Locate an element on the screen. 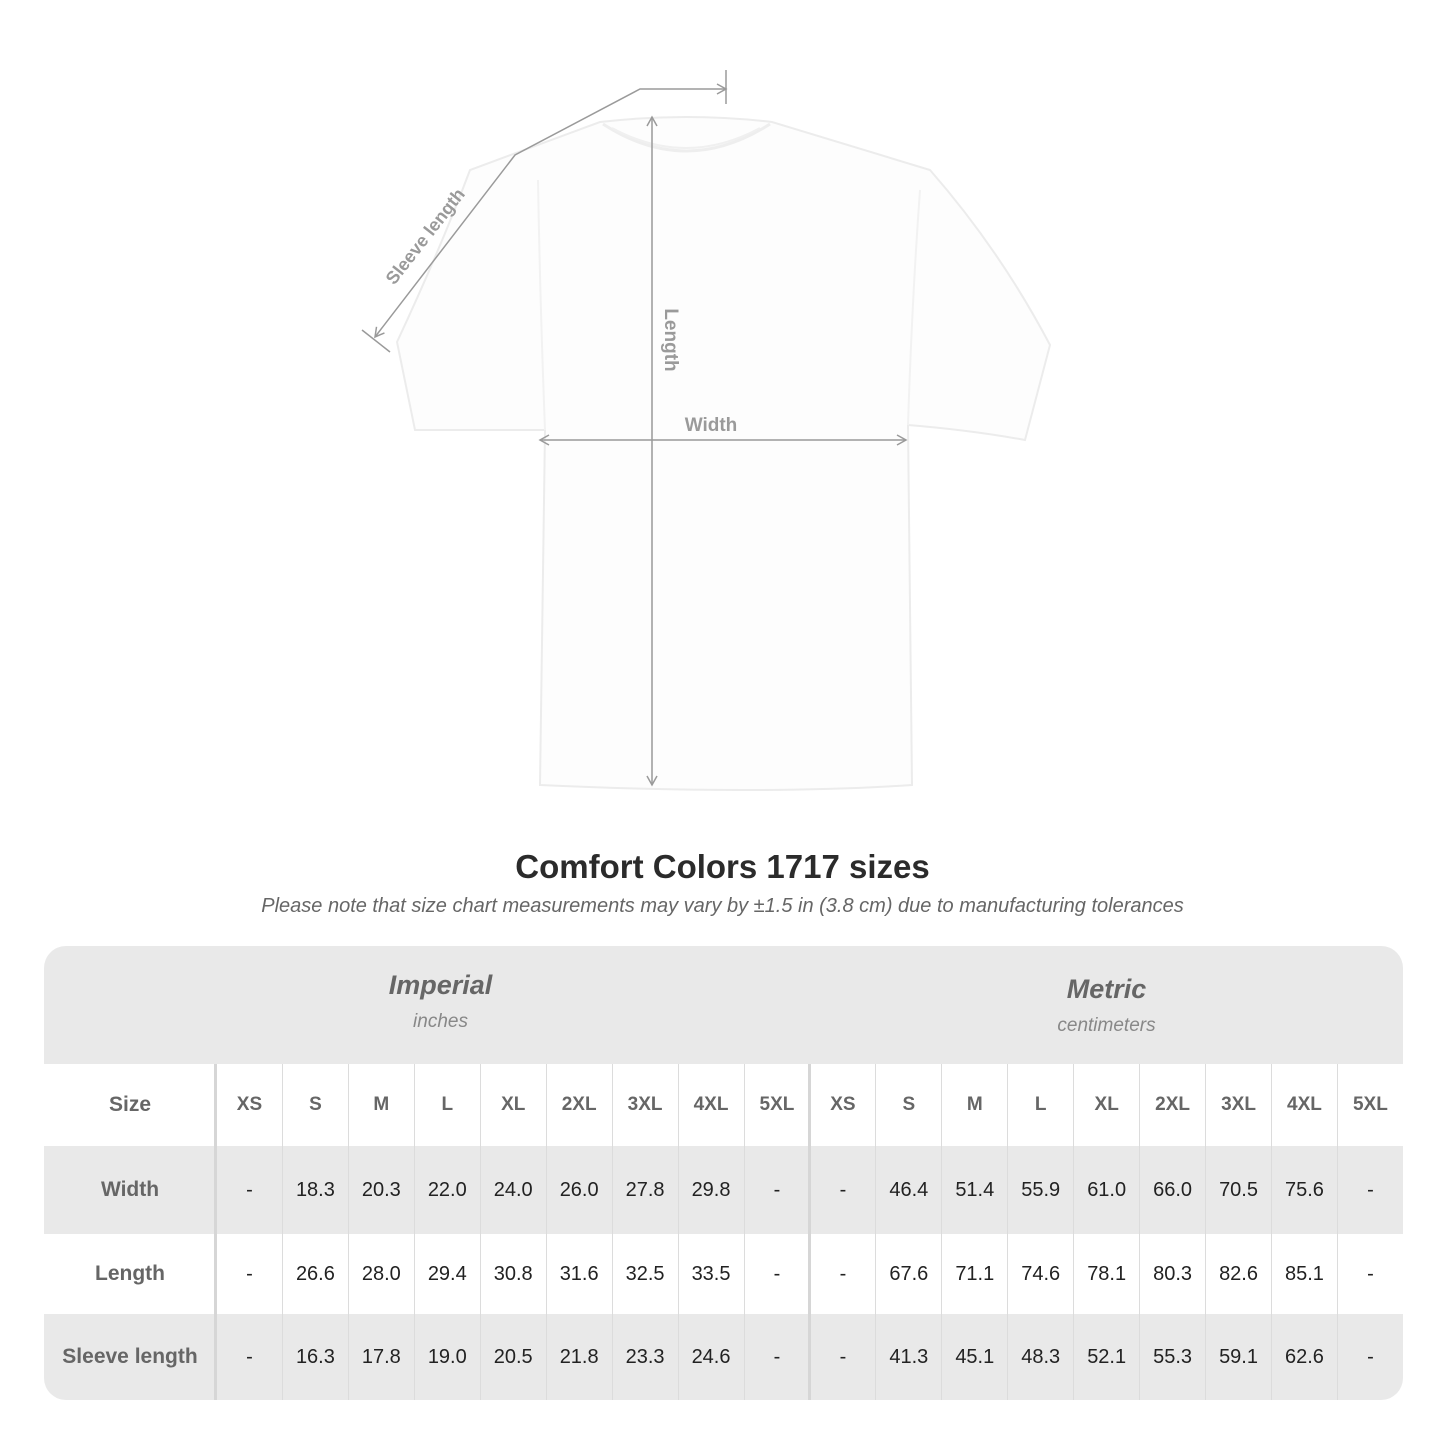 The height and width of the screenshot is (1445, 1445). imperial-size-header: XS is located at coordinates (249, 1105).